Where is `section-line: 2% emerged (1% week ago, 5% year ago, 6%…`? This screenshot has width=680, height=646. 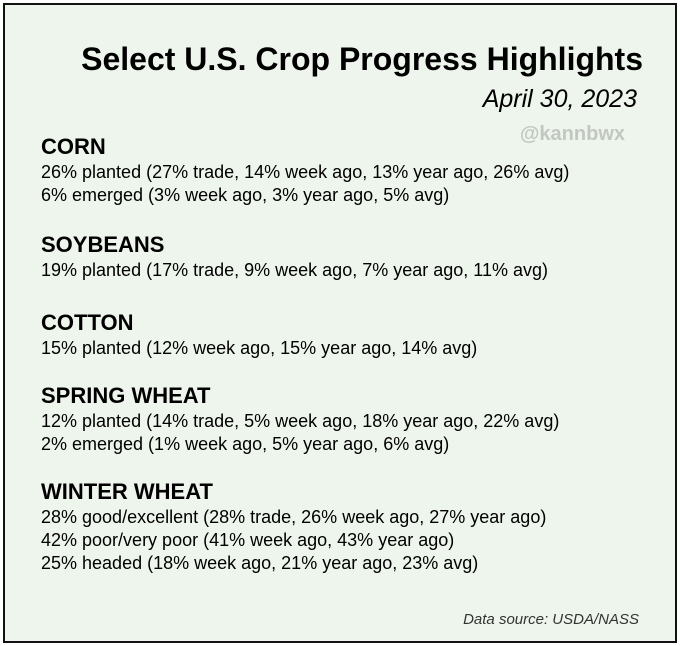 section-line: 2% emerged (1% week ago, 5% year ago, 6%… is located at coordinates (245, 444).